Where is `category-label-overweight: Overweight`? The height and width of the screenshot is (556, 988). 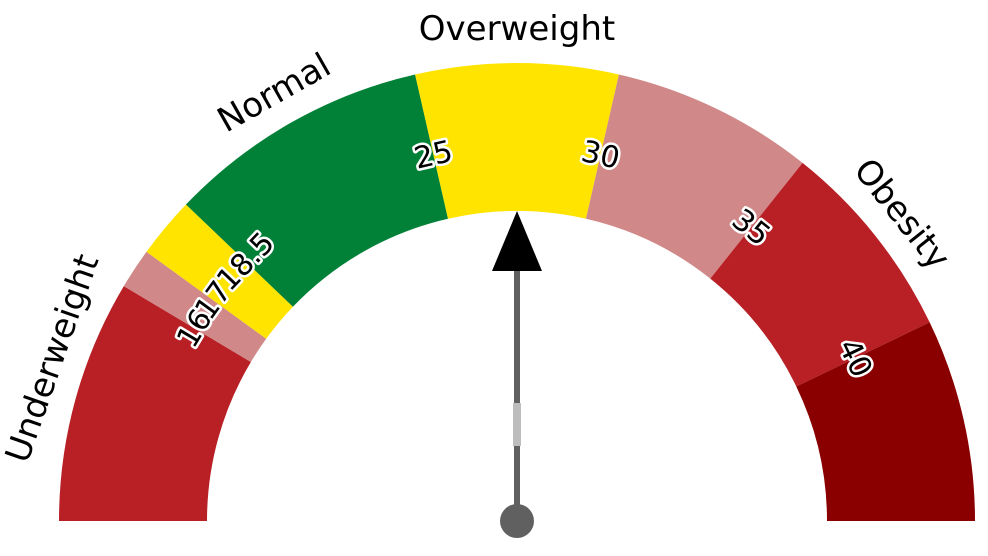 category-label-overweight: Overweight is located at coordinates (517, 29).